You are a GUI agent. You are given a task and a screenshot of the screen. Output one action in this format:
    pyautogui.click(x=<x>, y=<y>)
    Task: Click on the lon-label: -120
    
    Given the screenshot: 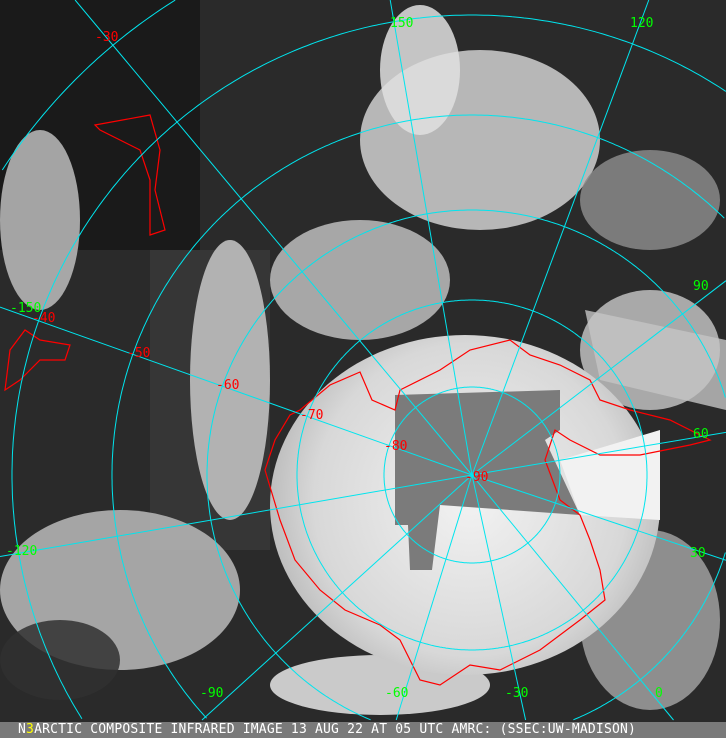 What is the action you would take?
    pyautogui.click(x=21, y=551)
    